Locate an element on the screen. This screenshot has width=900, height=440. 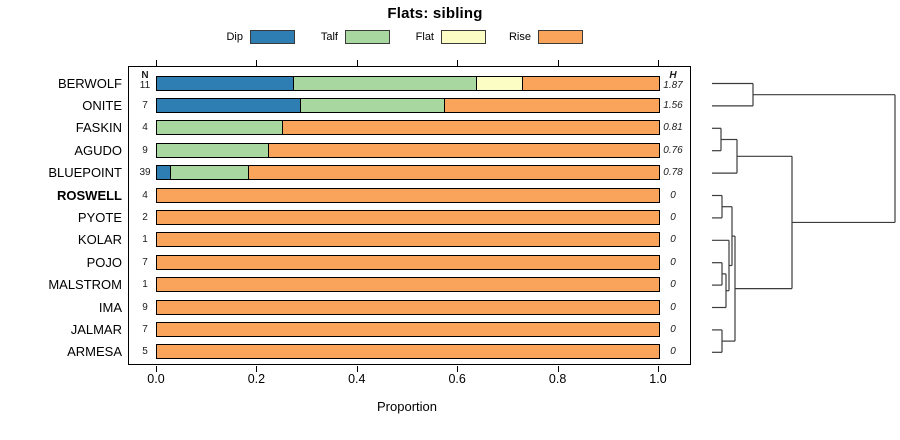
legend-label-dip: Dip is located at coordinates (234, 36).